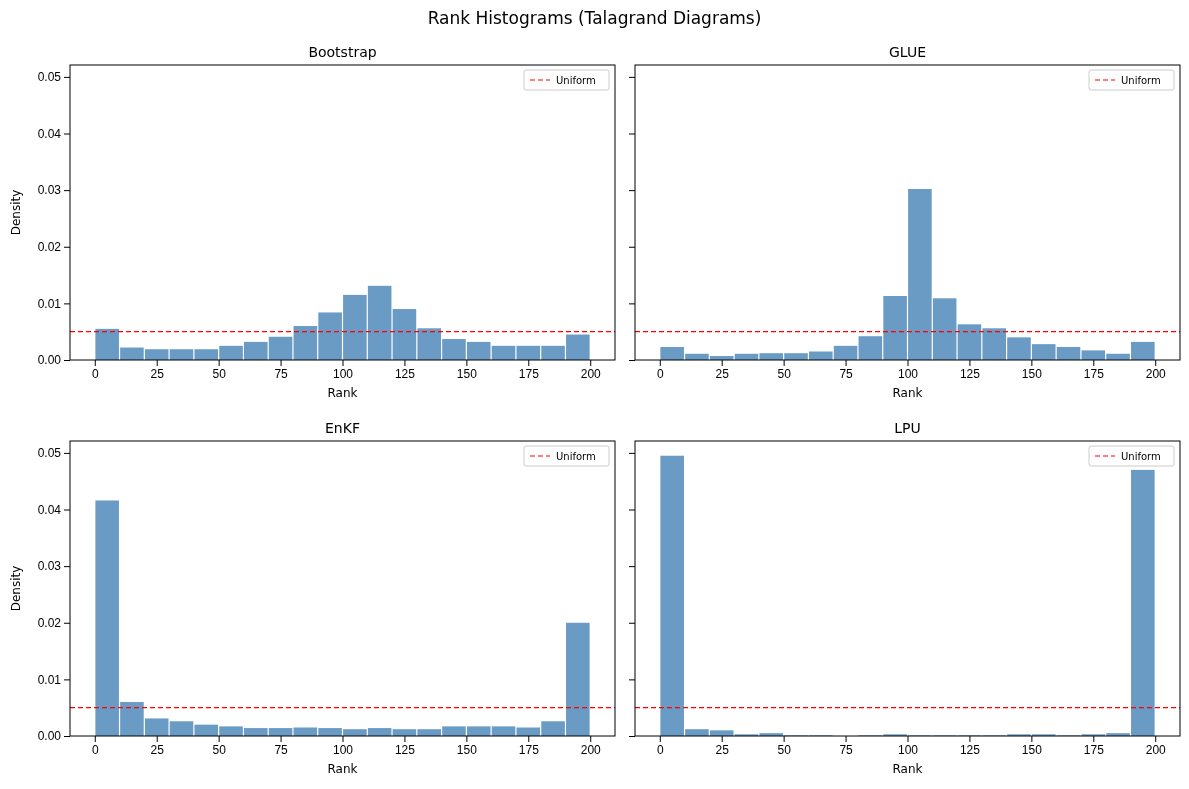 The height and width of the screenshot is (789, 1189). I want to click on chart-title: GLUE, so click(907, 52).